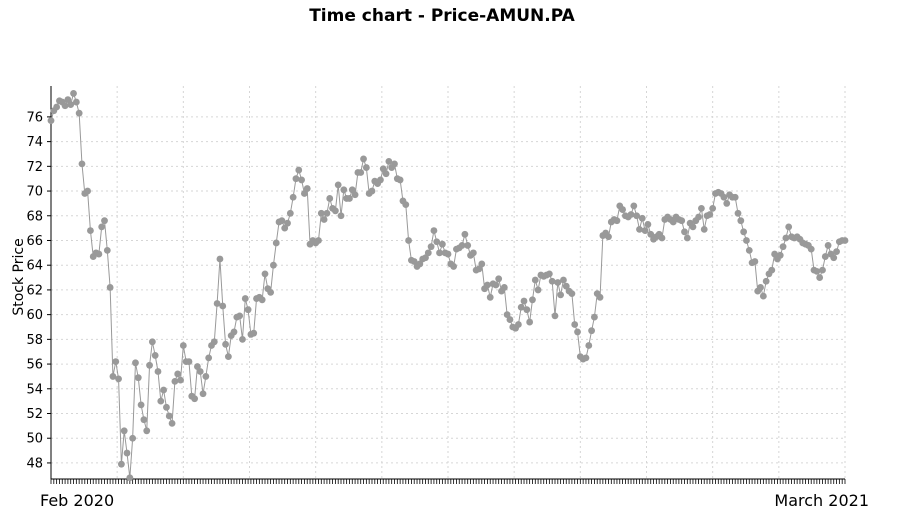  What do you see at coordinates (34, 167) in the screenshot?
I see `y-tick-label: 72` at bounding box center [34, 167].